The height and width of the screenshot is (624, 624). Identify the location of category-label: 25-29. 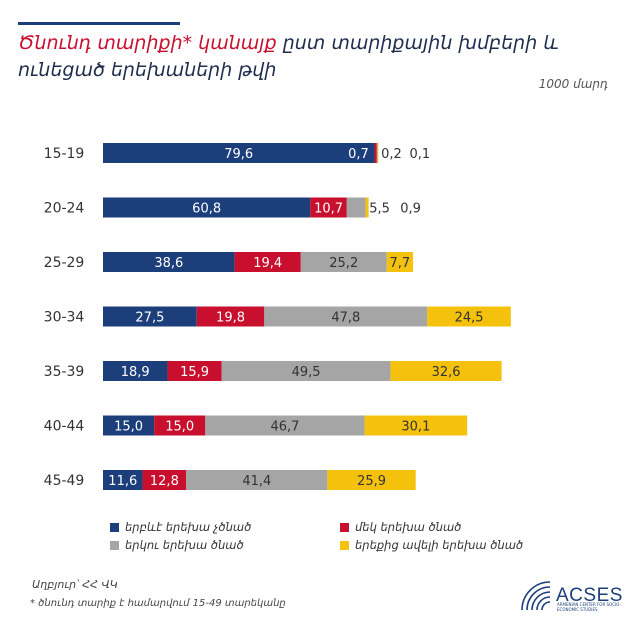
(64, 263).